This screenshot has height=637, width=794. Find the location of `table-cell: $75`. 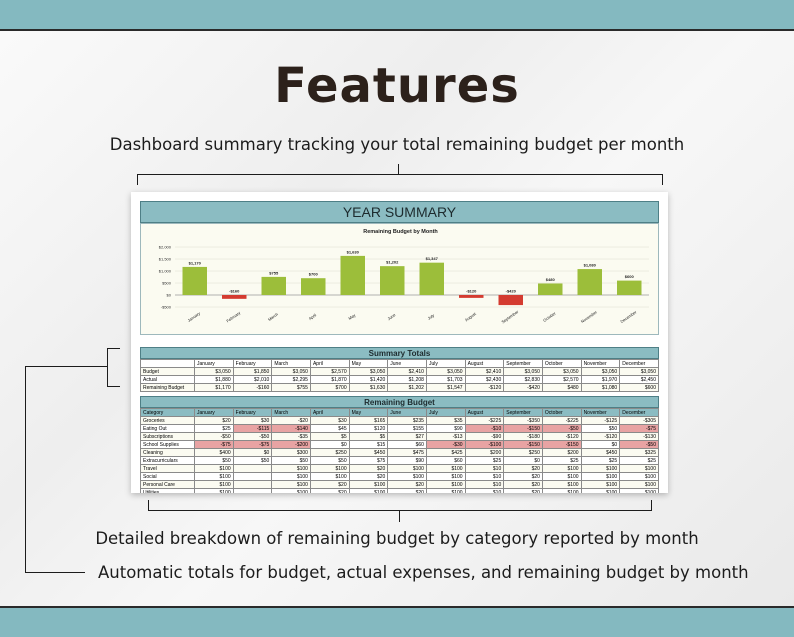

table-cell: $75 is located at coordinates (368, 460).